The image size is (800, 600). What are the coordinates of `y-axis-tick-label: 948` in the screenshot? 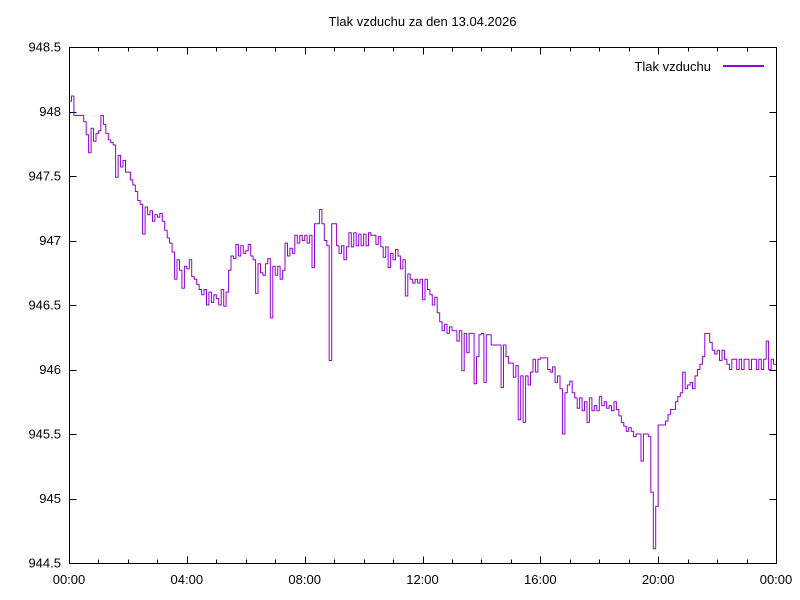 It's located at (50, 111).